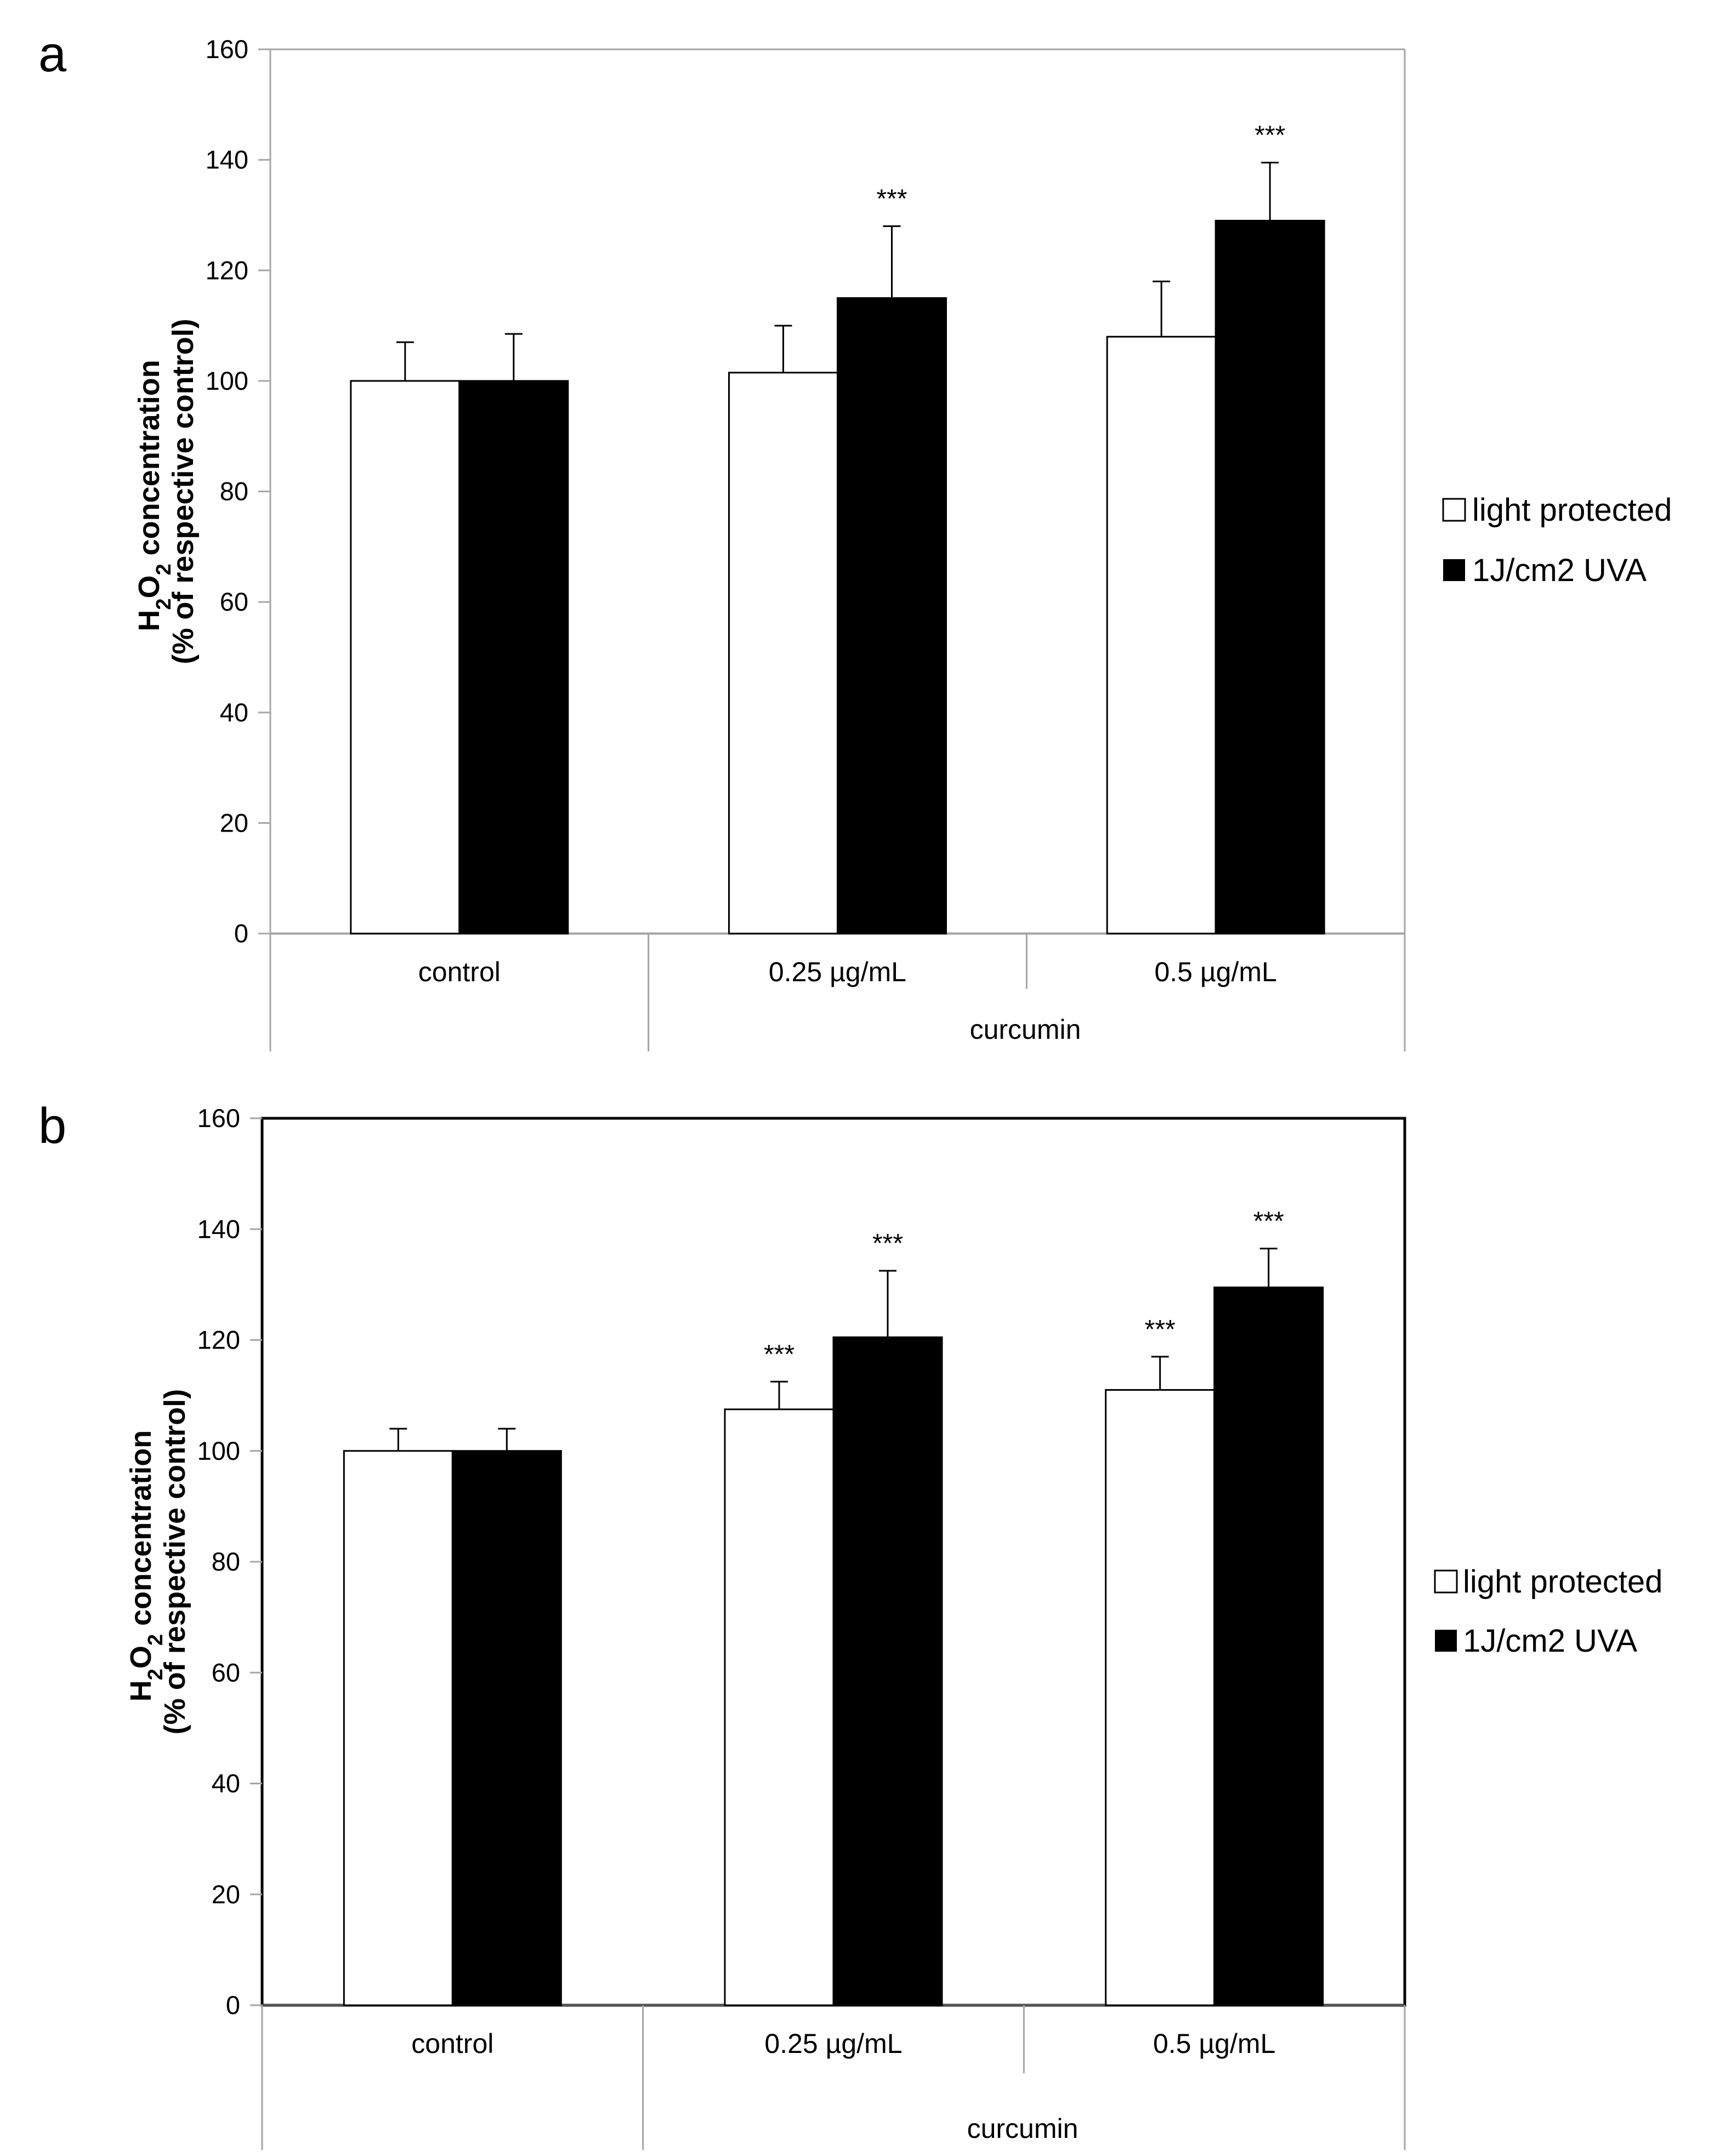  I want to click on panel-b-ylabel-line2: (% of respective control), so click(174, 1561).